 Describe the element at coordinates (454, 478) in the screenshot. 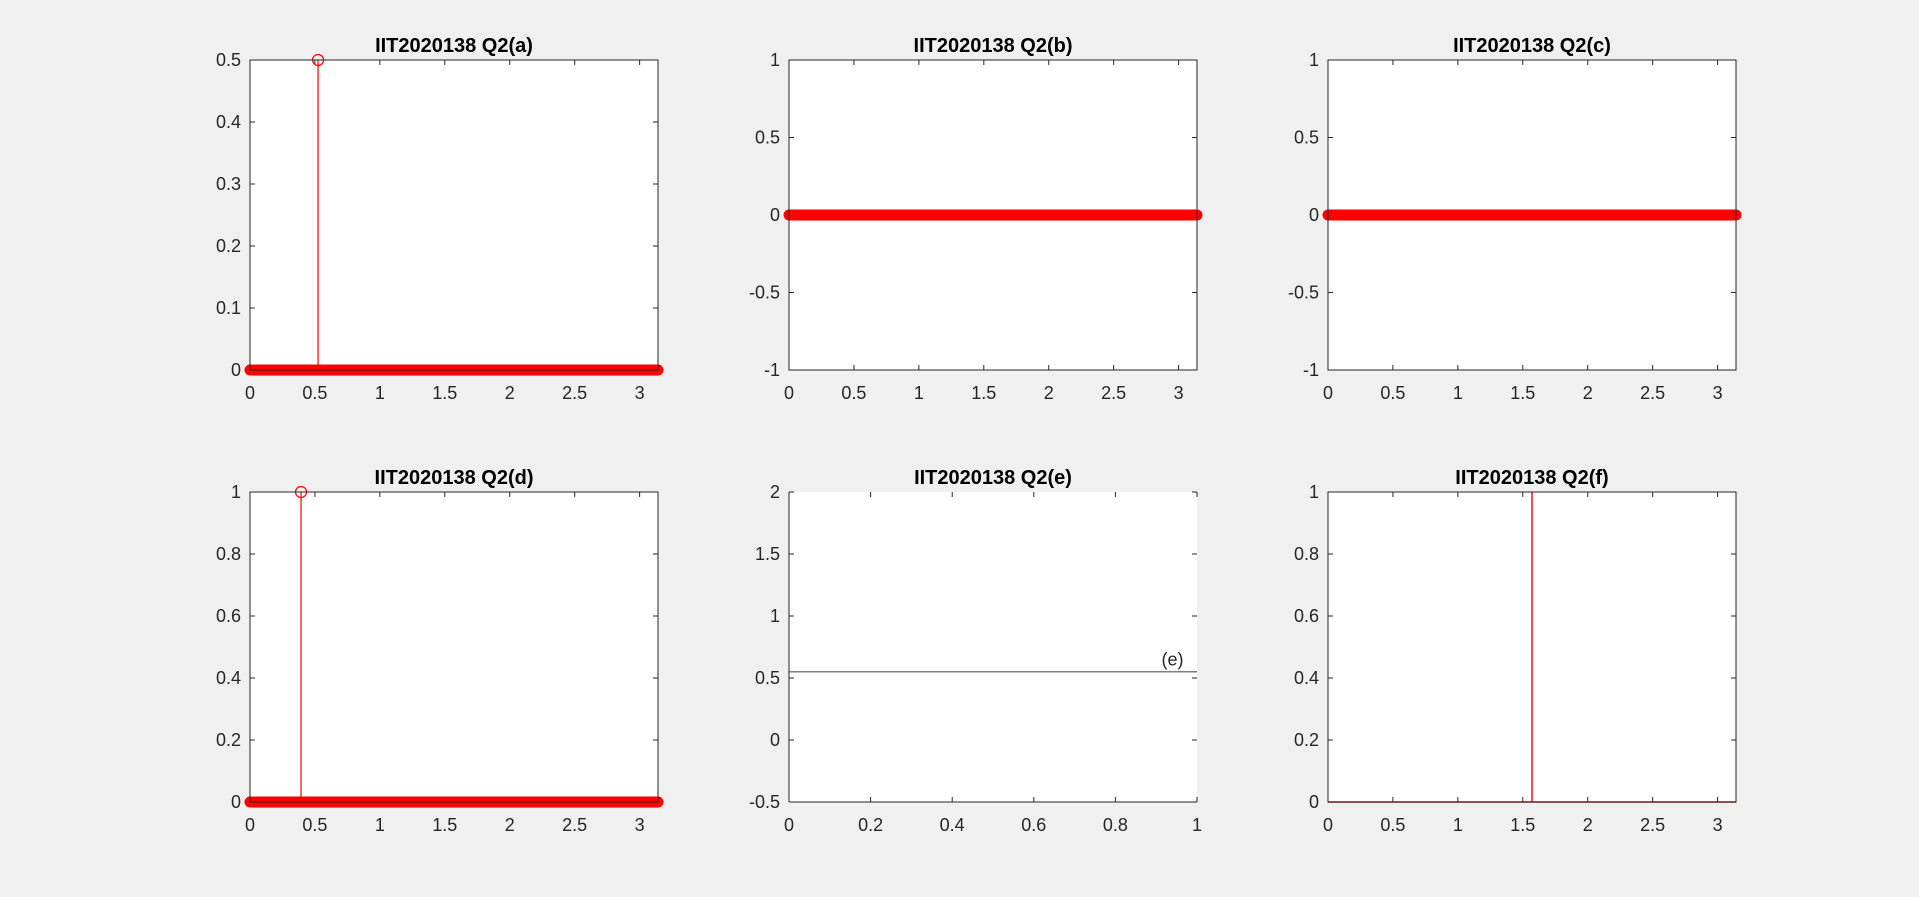

I see `chart-title: IIT2020138 Q2(d)` at that location.